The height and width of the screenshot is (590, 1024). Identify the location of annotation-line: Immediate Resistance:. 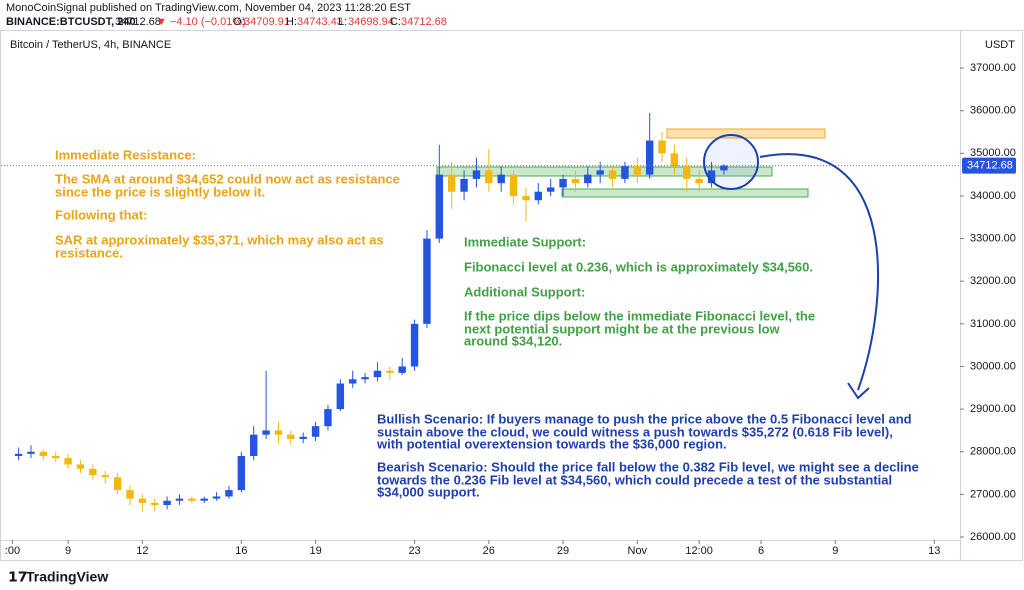
(125, 154).